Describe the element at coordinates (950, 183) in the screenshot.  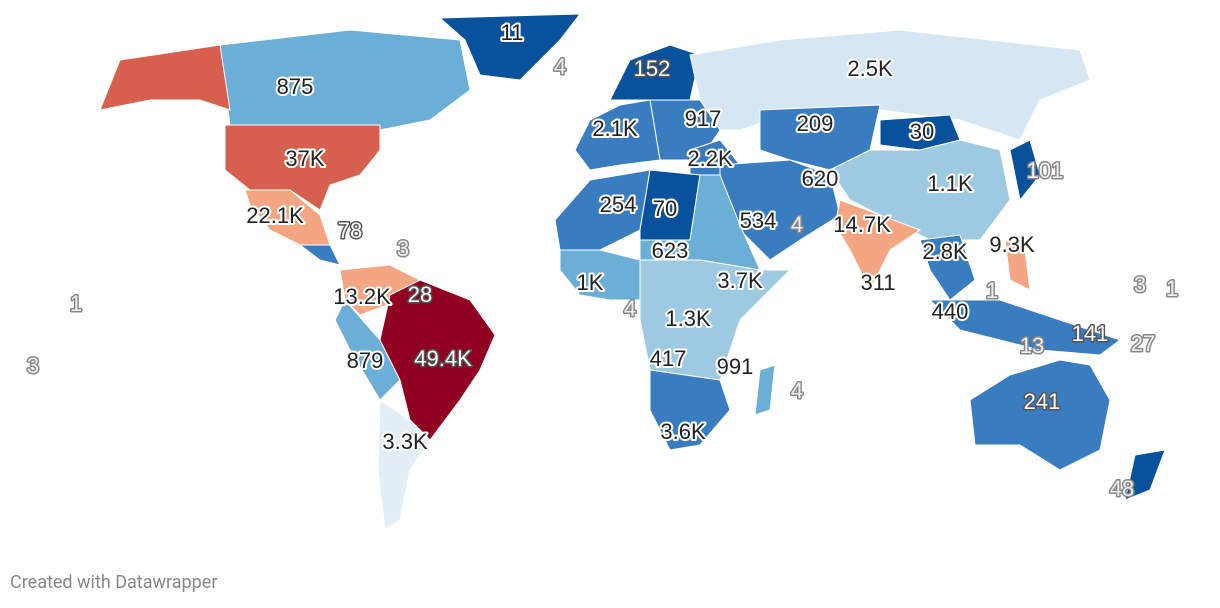
I see `region-label: 1.1K` at that location.